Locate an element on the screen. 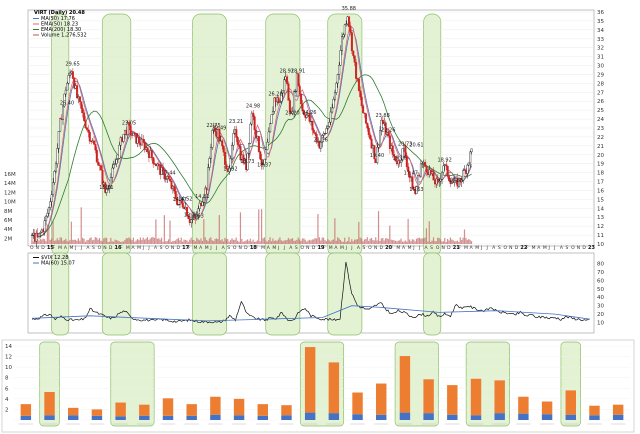 The image size is (640, 434). price-y-tick-label: 22 is located at coordinates (600, 138).